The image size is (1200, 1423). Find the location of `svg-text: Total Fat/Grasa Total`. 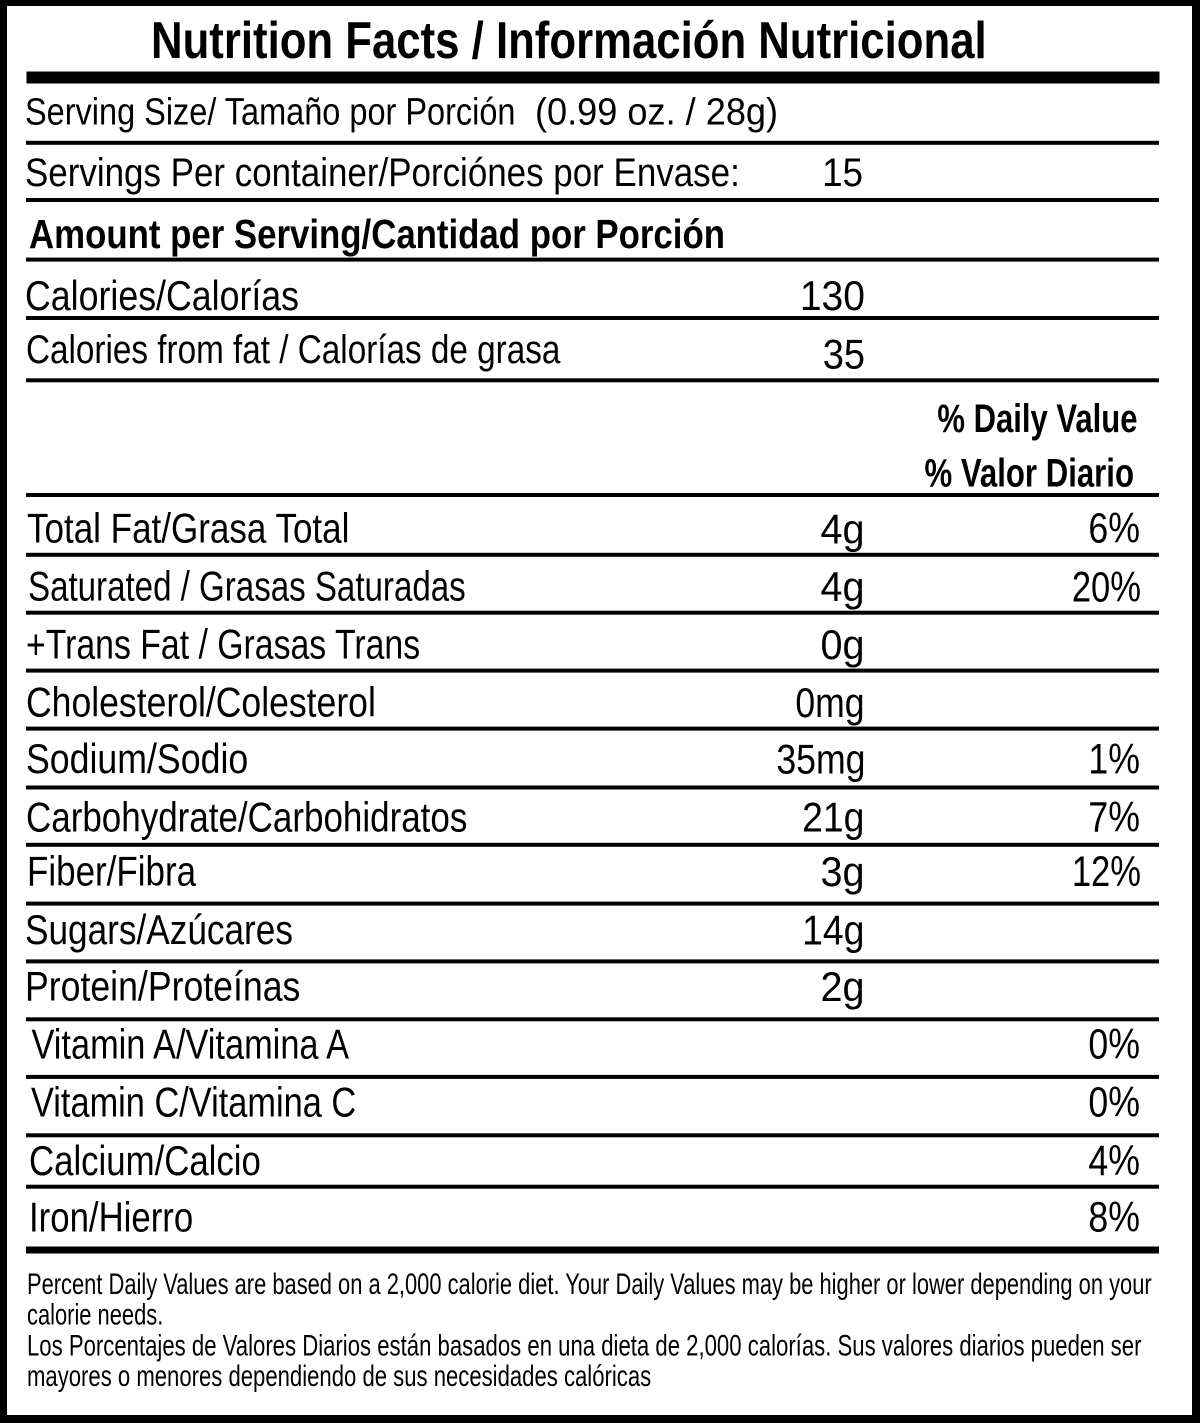

svg-text: Total Fat/Grasa Total is located at coordinates (188, 529).